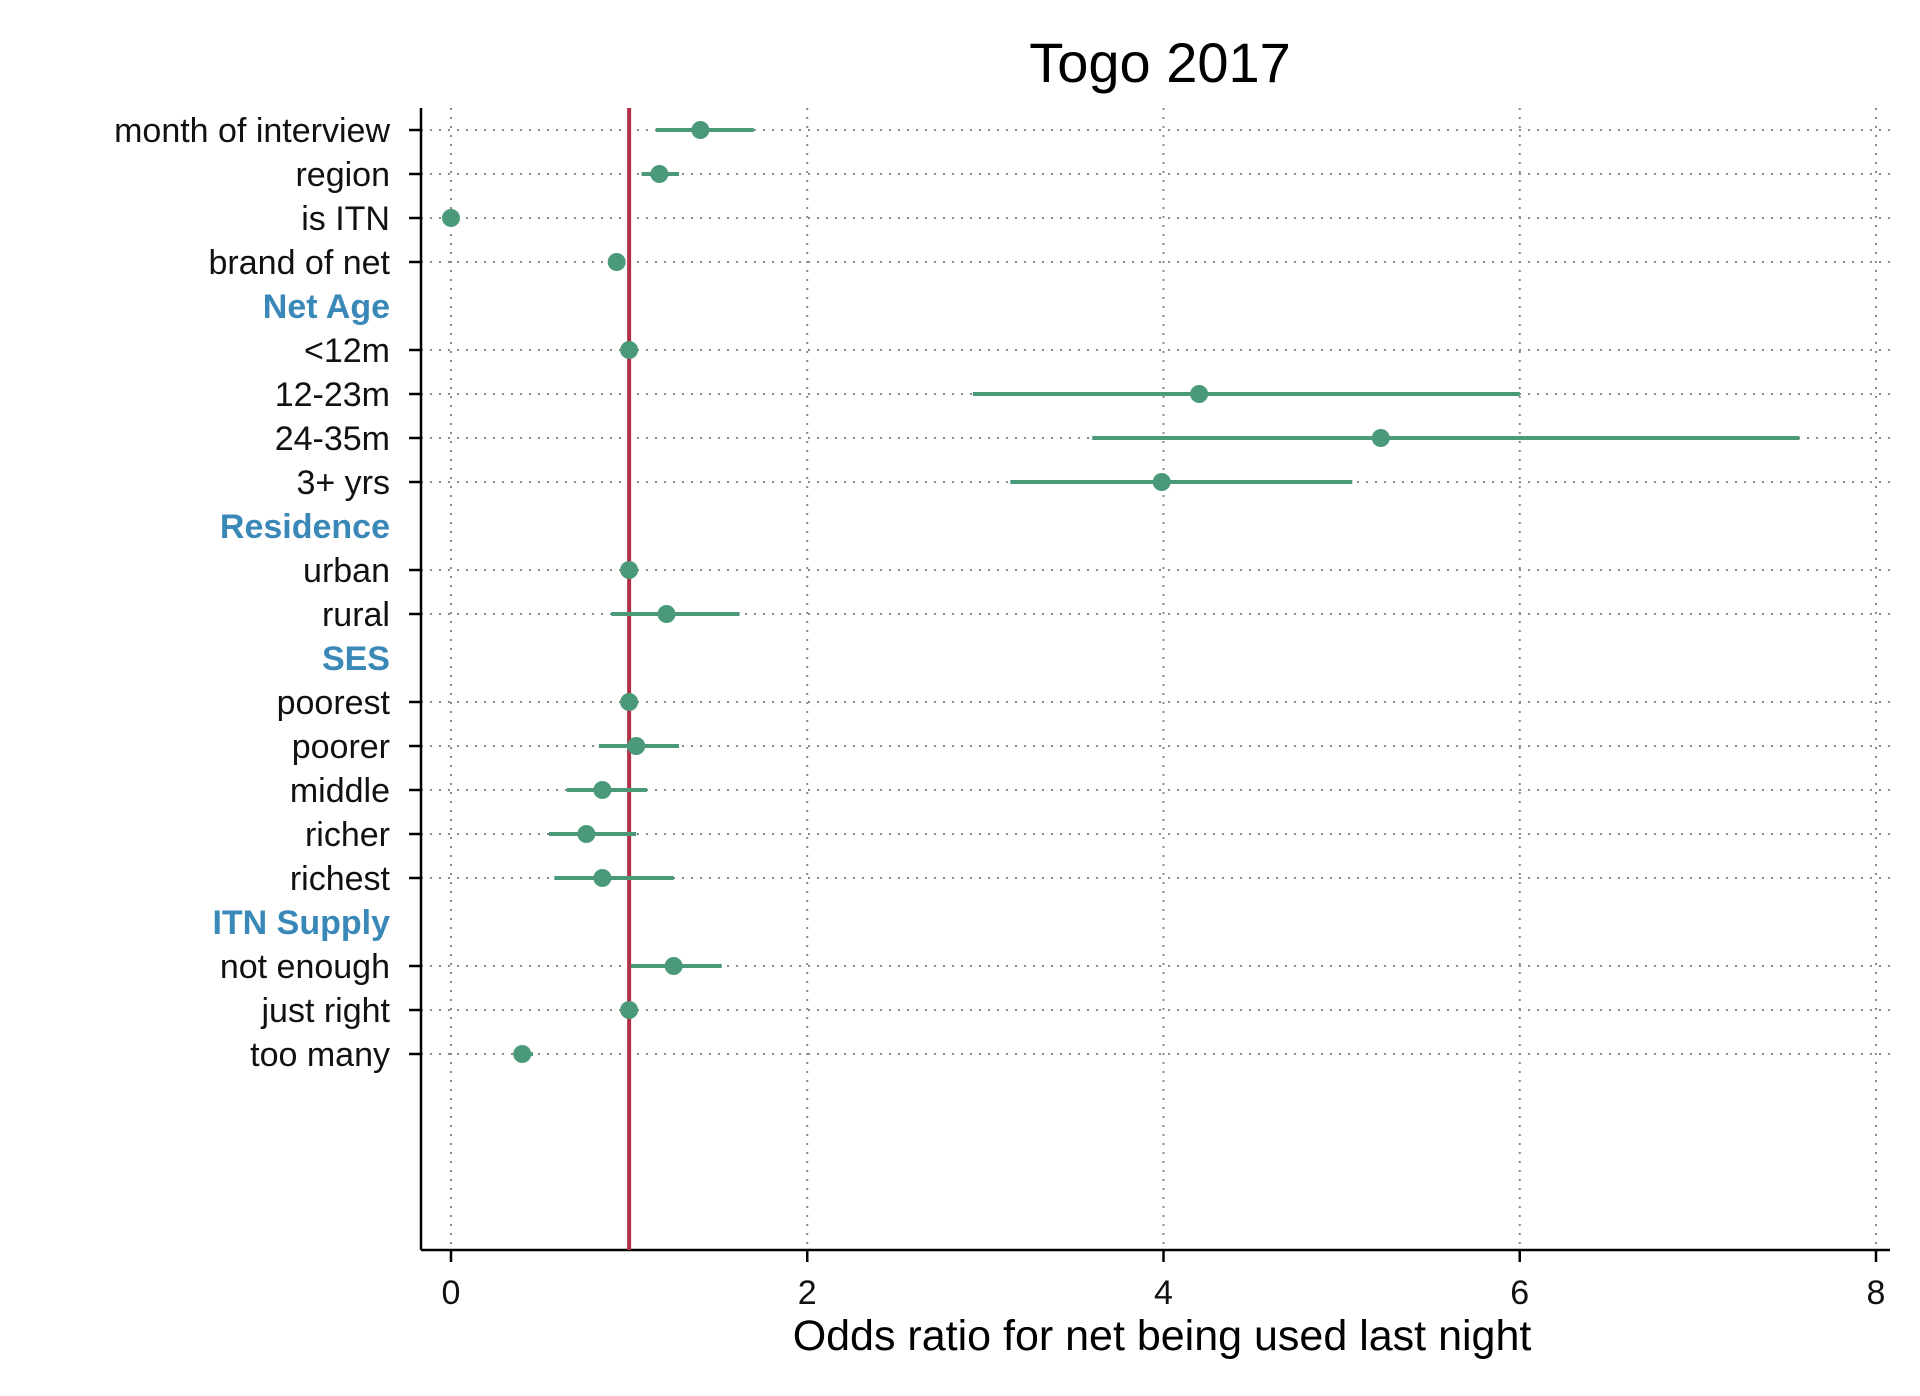 The image size is (1920, 1396). What do you see at coordinates (300, 263) in the screenshot?
I see `row-label: brand of net` at bounding box center [300, 263].